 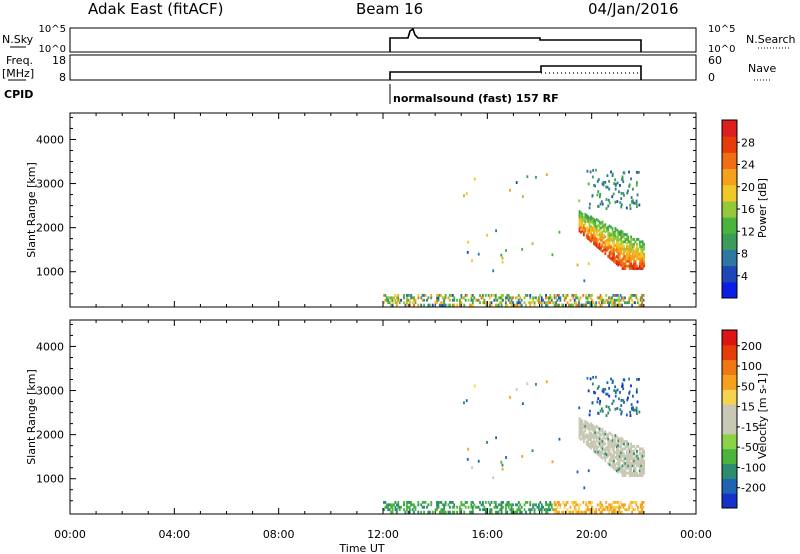 What do you see at coordinates (31, 417) in the screenshot?
I see `velocity-ylabel: Slant Range [km]` at bounding box center [31, 417].